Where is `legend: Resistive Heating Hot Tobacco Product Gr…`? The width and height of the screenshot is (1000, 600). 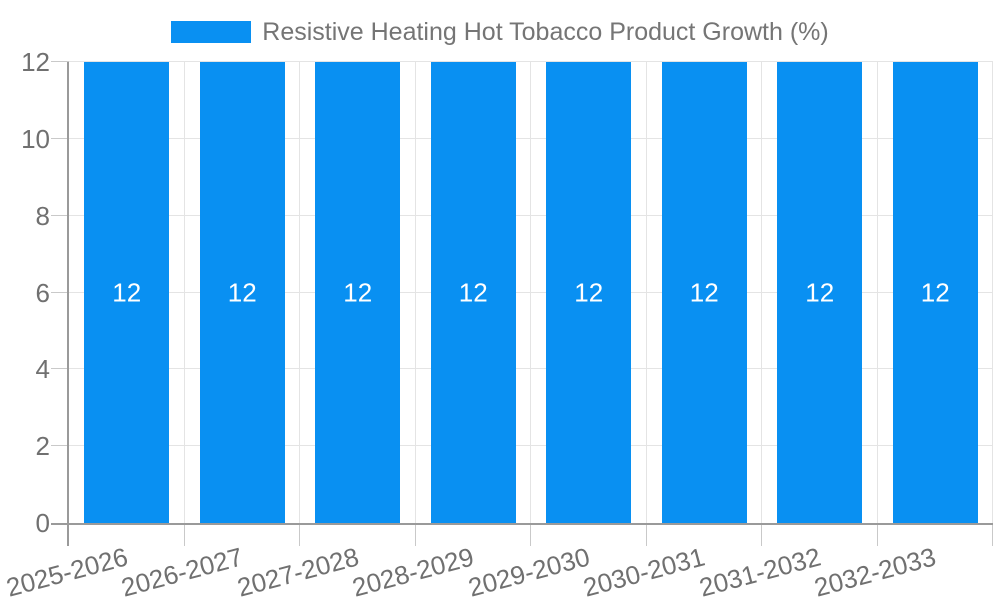 legend: Resistive Heating Hot Tobacco Product Gr… is located at coordinates (500, 32).